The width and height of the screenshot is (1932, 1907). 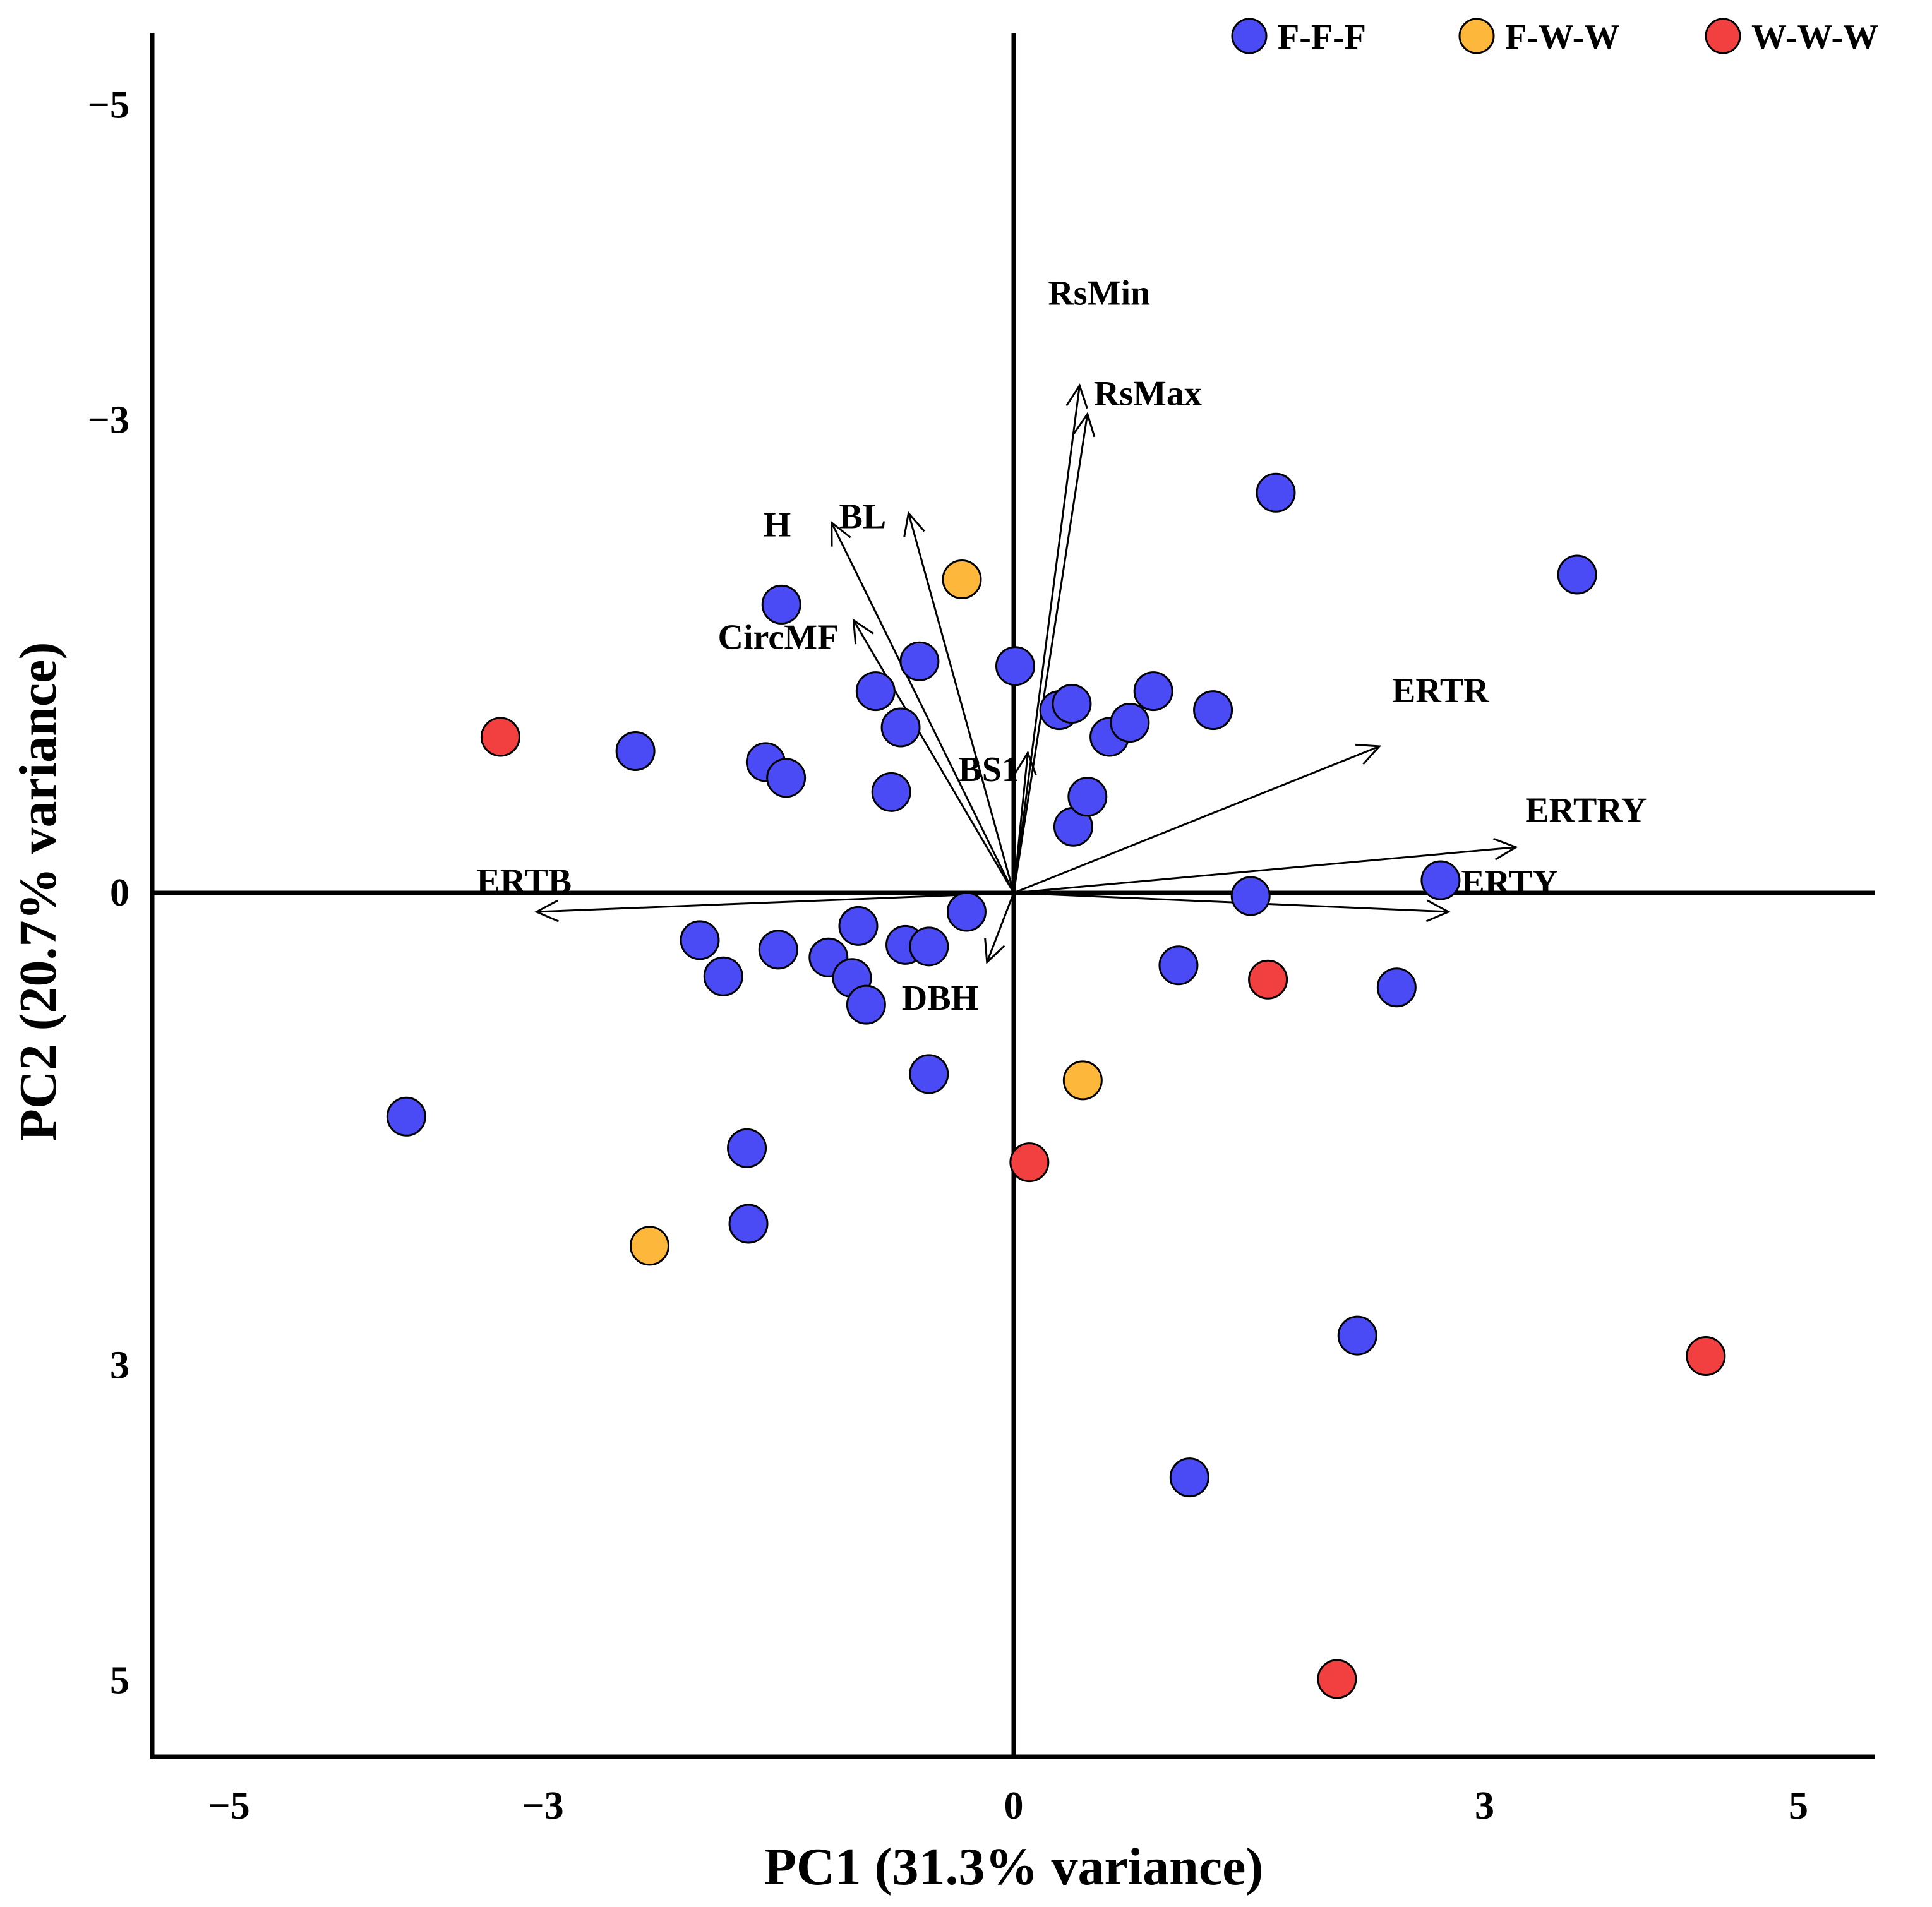 What do you see at coordinates (228, 1805) in the screenshot?
I see `x-tick-label: −5` at bounding box center [228, 1805].